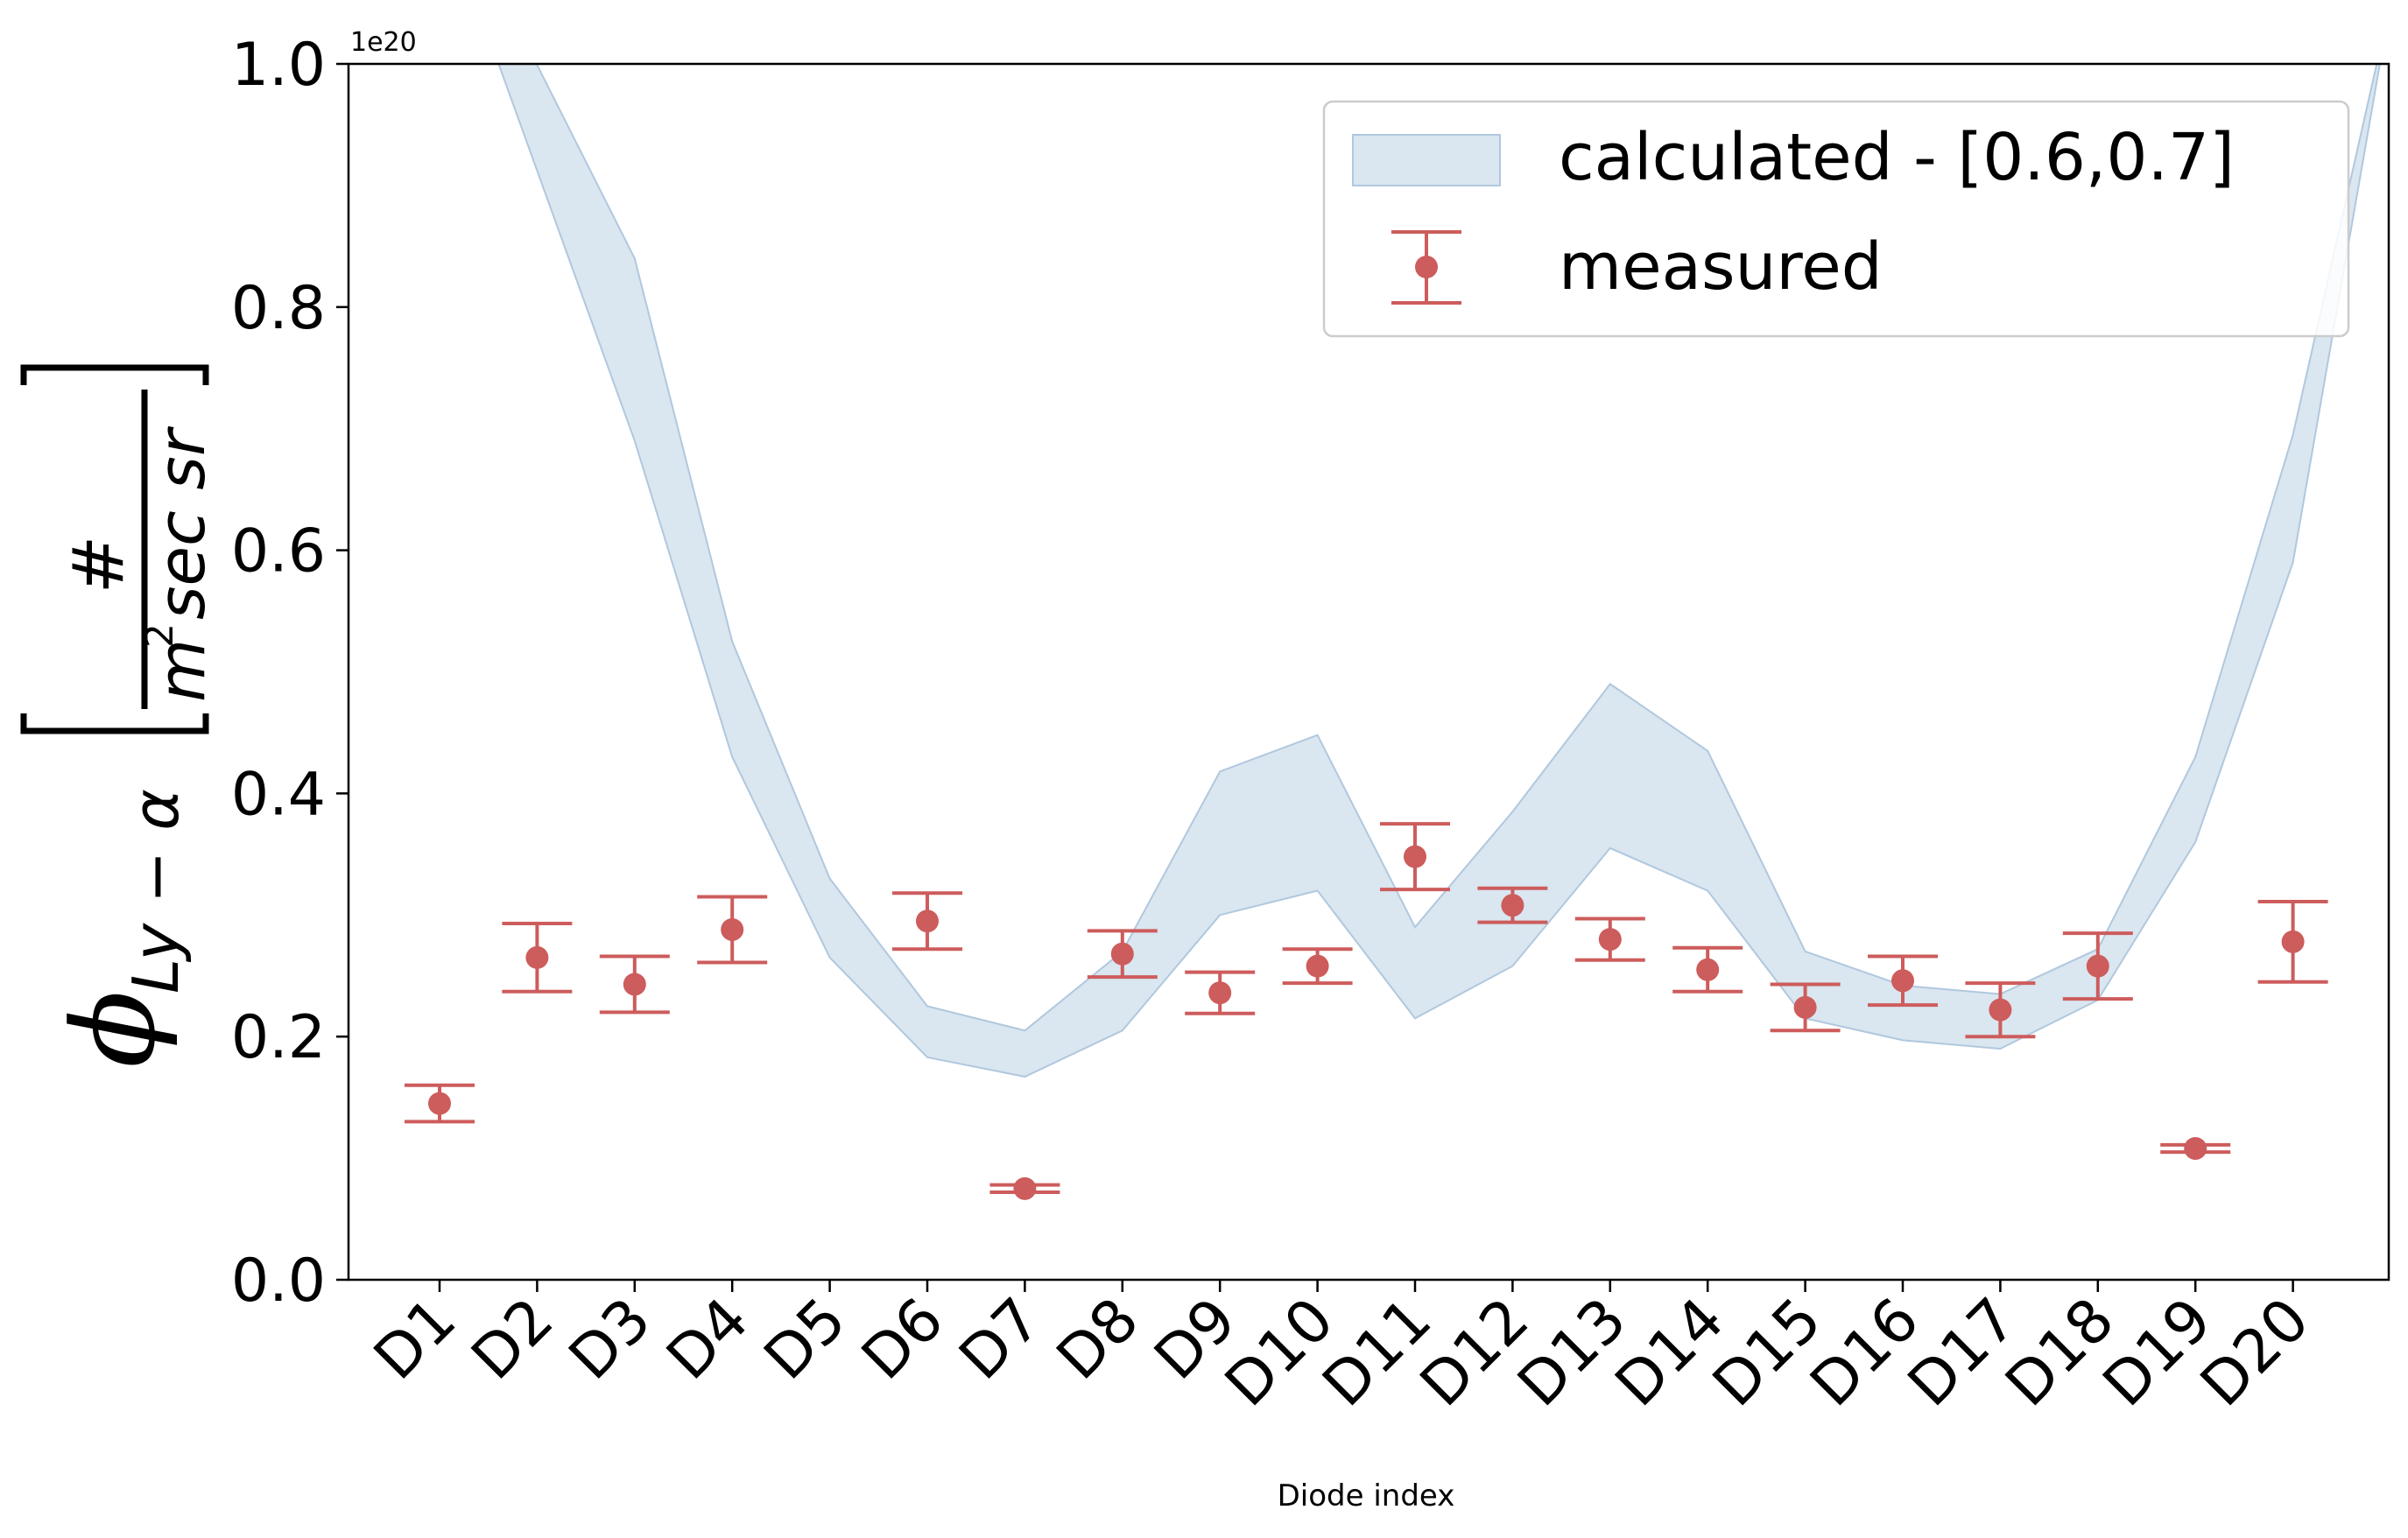 The image size is (2408, 1538). Describe the element at coordinates (278, 794) in the screenshot. I see `y-tick-label: 0.4` at that location.